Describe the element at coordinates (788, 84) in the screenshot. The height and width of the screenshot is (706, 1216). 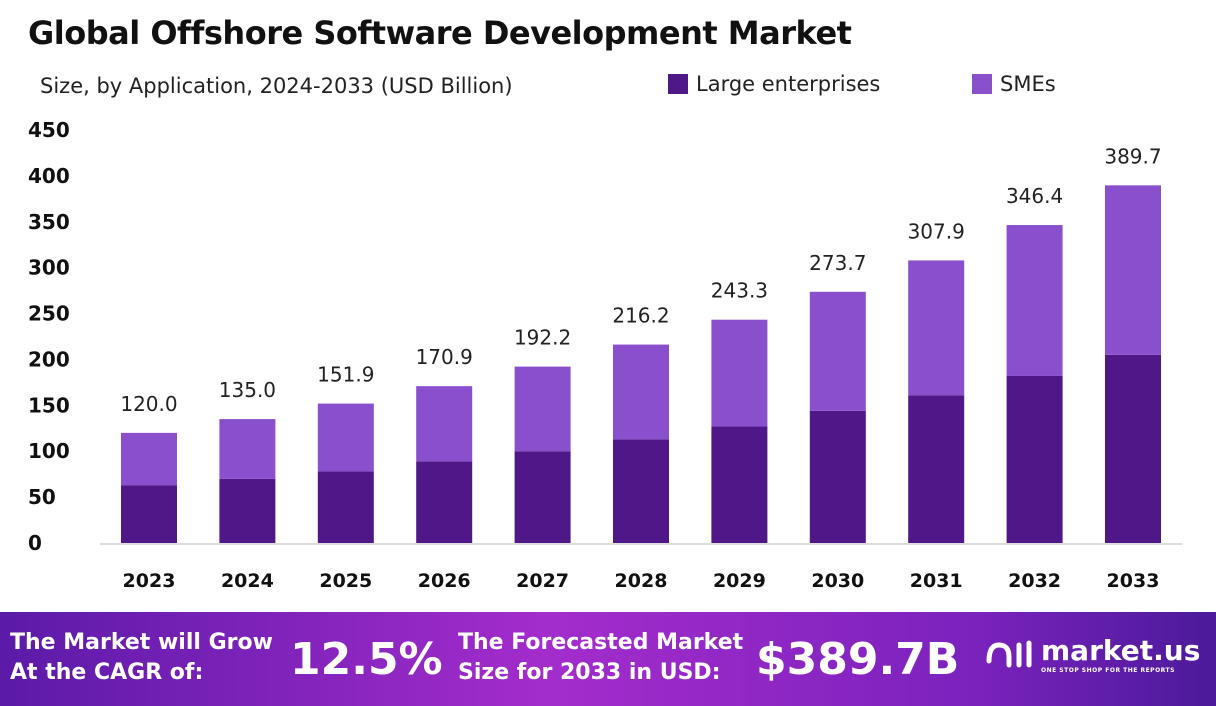
I see `legend-label: Large enterprises` at that location.